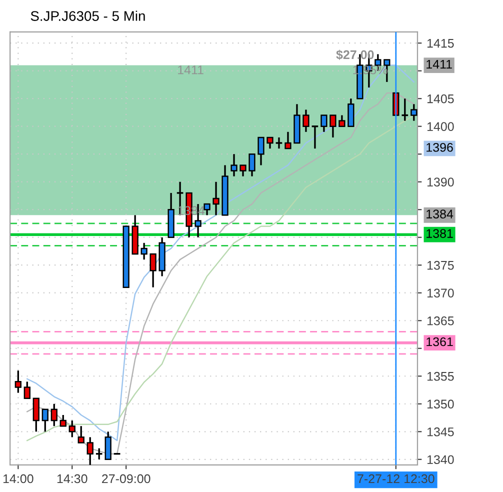  Describe the element at coordinates (439, 233) in the screenshot. I see `ref-line-label: 1381` at that location.